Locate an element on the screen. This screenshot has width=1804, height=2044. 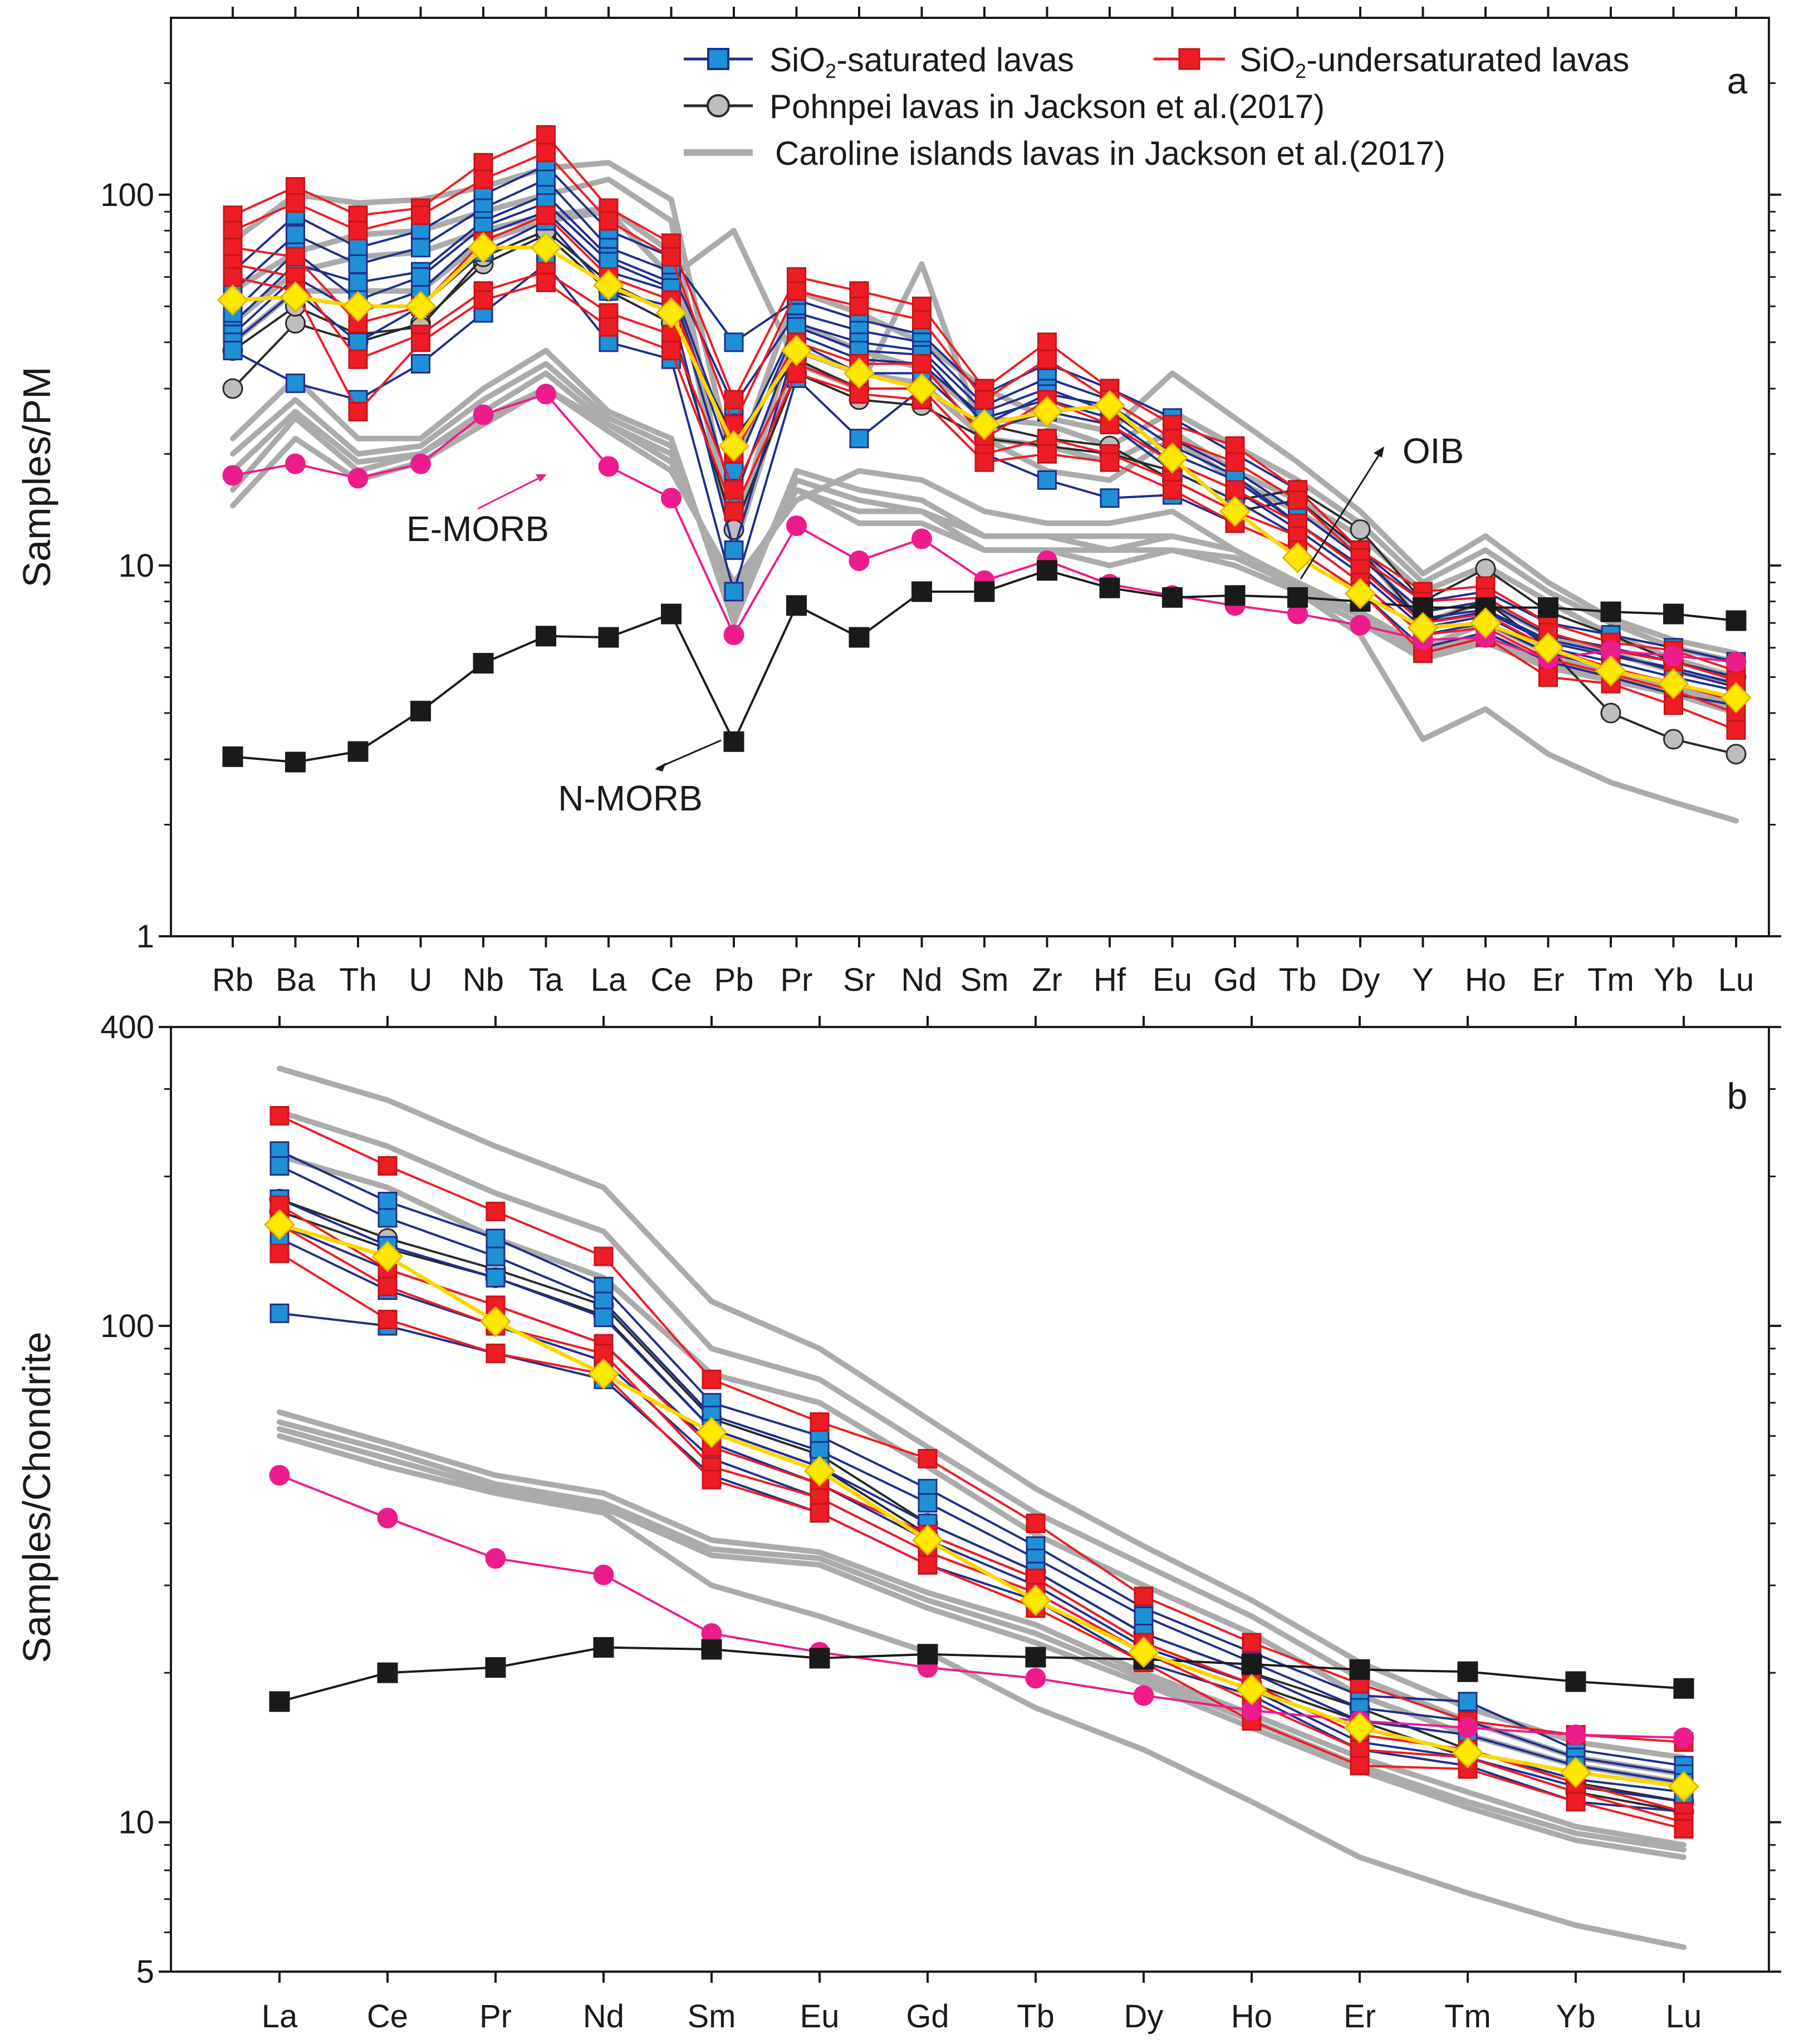
svg-text: SiO2-saturated lavas is located at coordinates (921, 61).